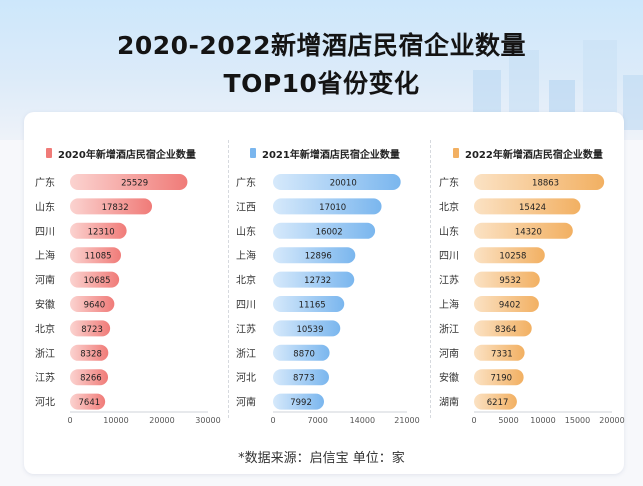 Image resolution: width=643 pixels, height=486 pixels. Describe the element at coordinates (506, 330) in the screenshot. I see `bar-value-label: 8364` at that location.